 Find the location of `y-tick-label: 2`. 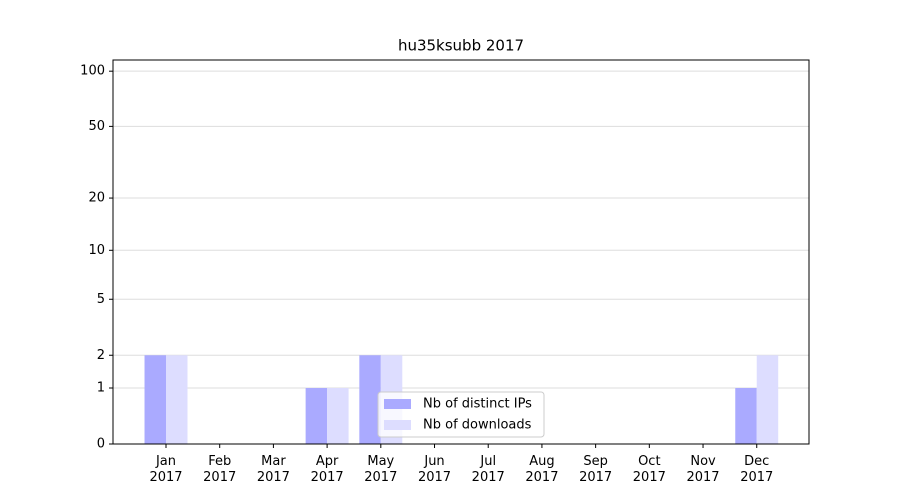

y-tick-label: 2 is located at coordinates (101, 355).